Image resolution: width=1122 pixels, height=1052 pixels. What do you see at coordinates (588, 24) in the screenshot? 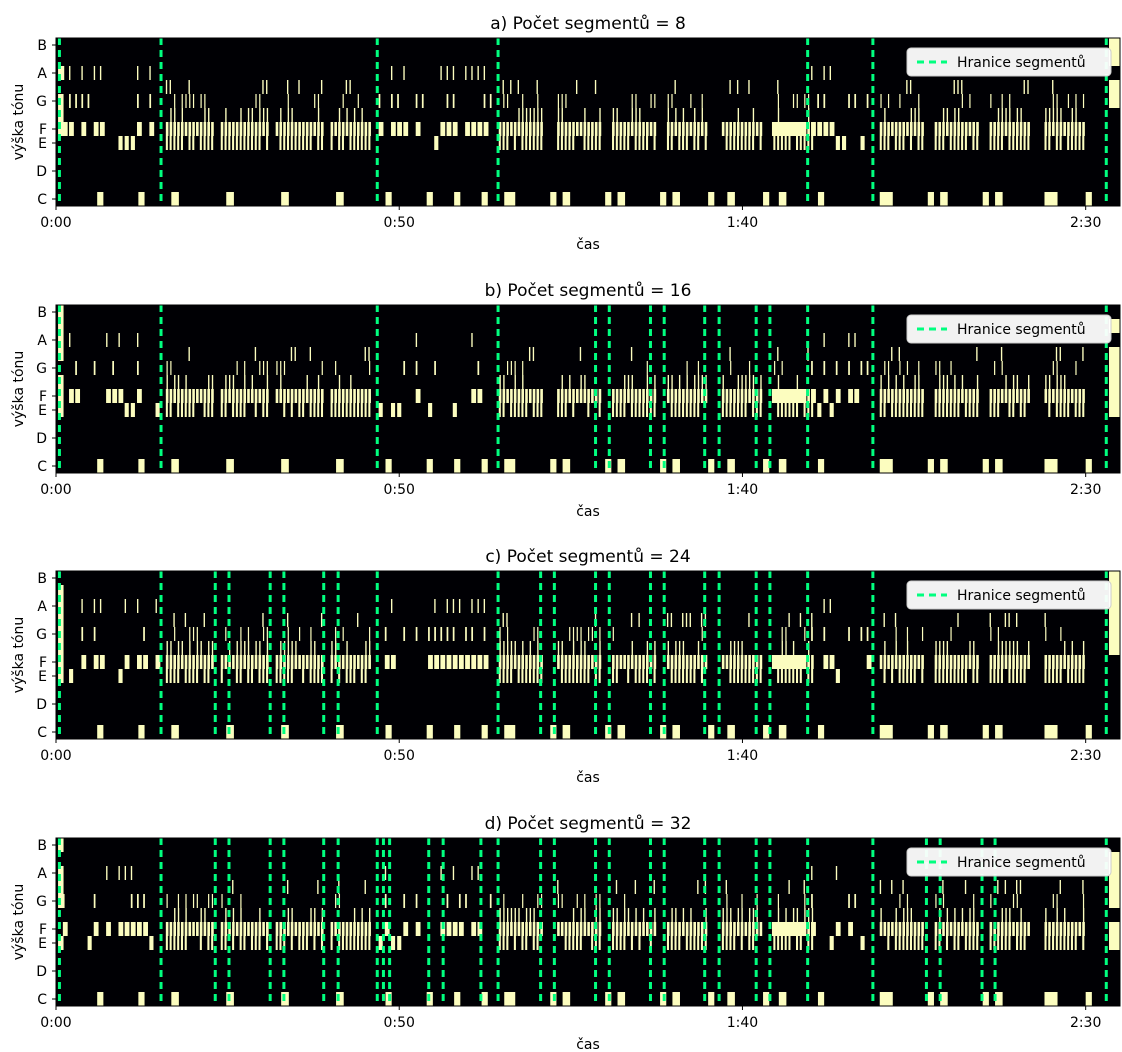
I see `chart-title: a) Počet segmentů = 8` at bounding box center [588, 24].